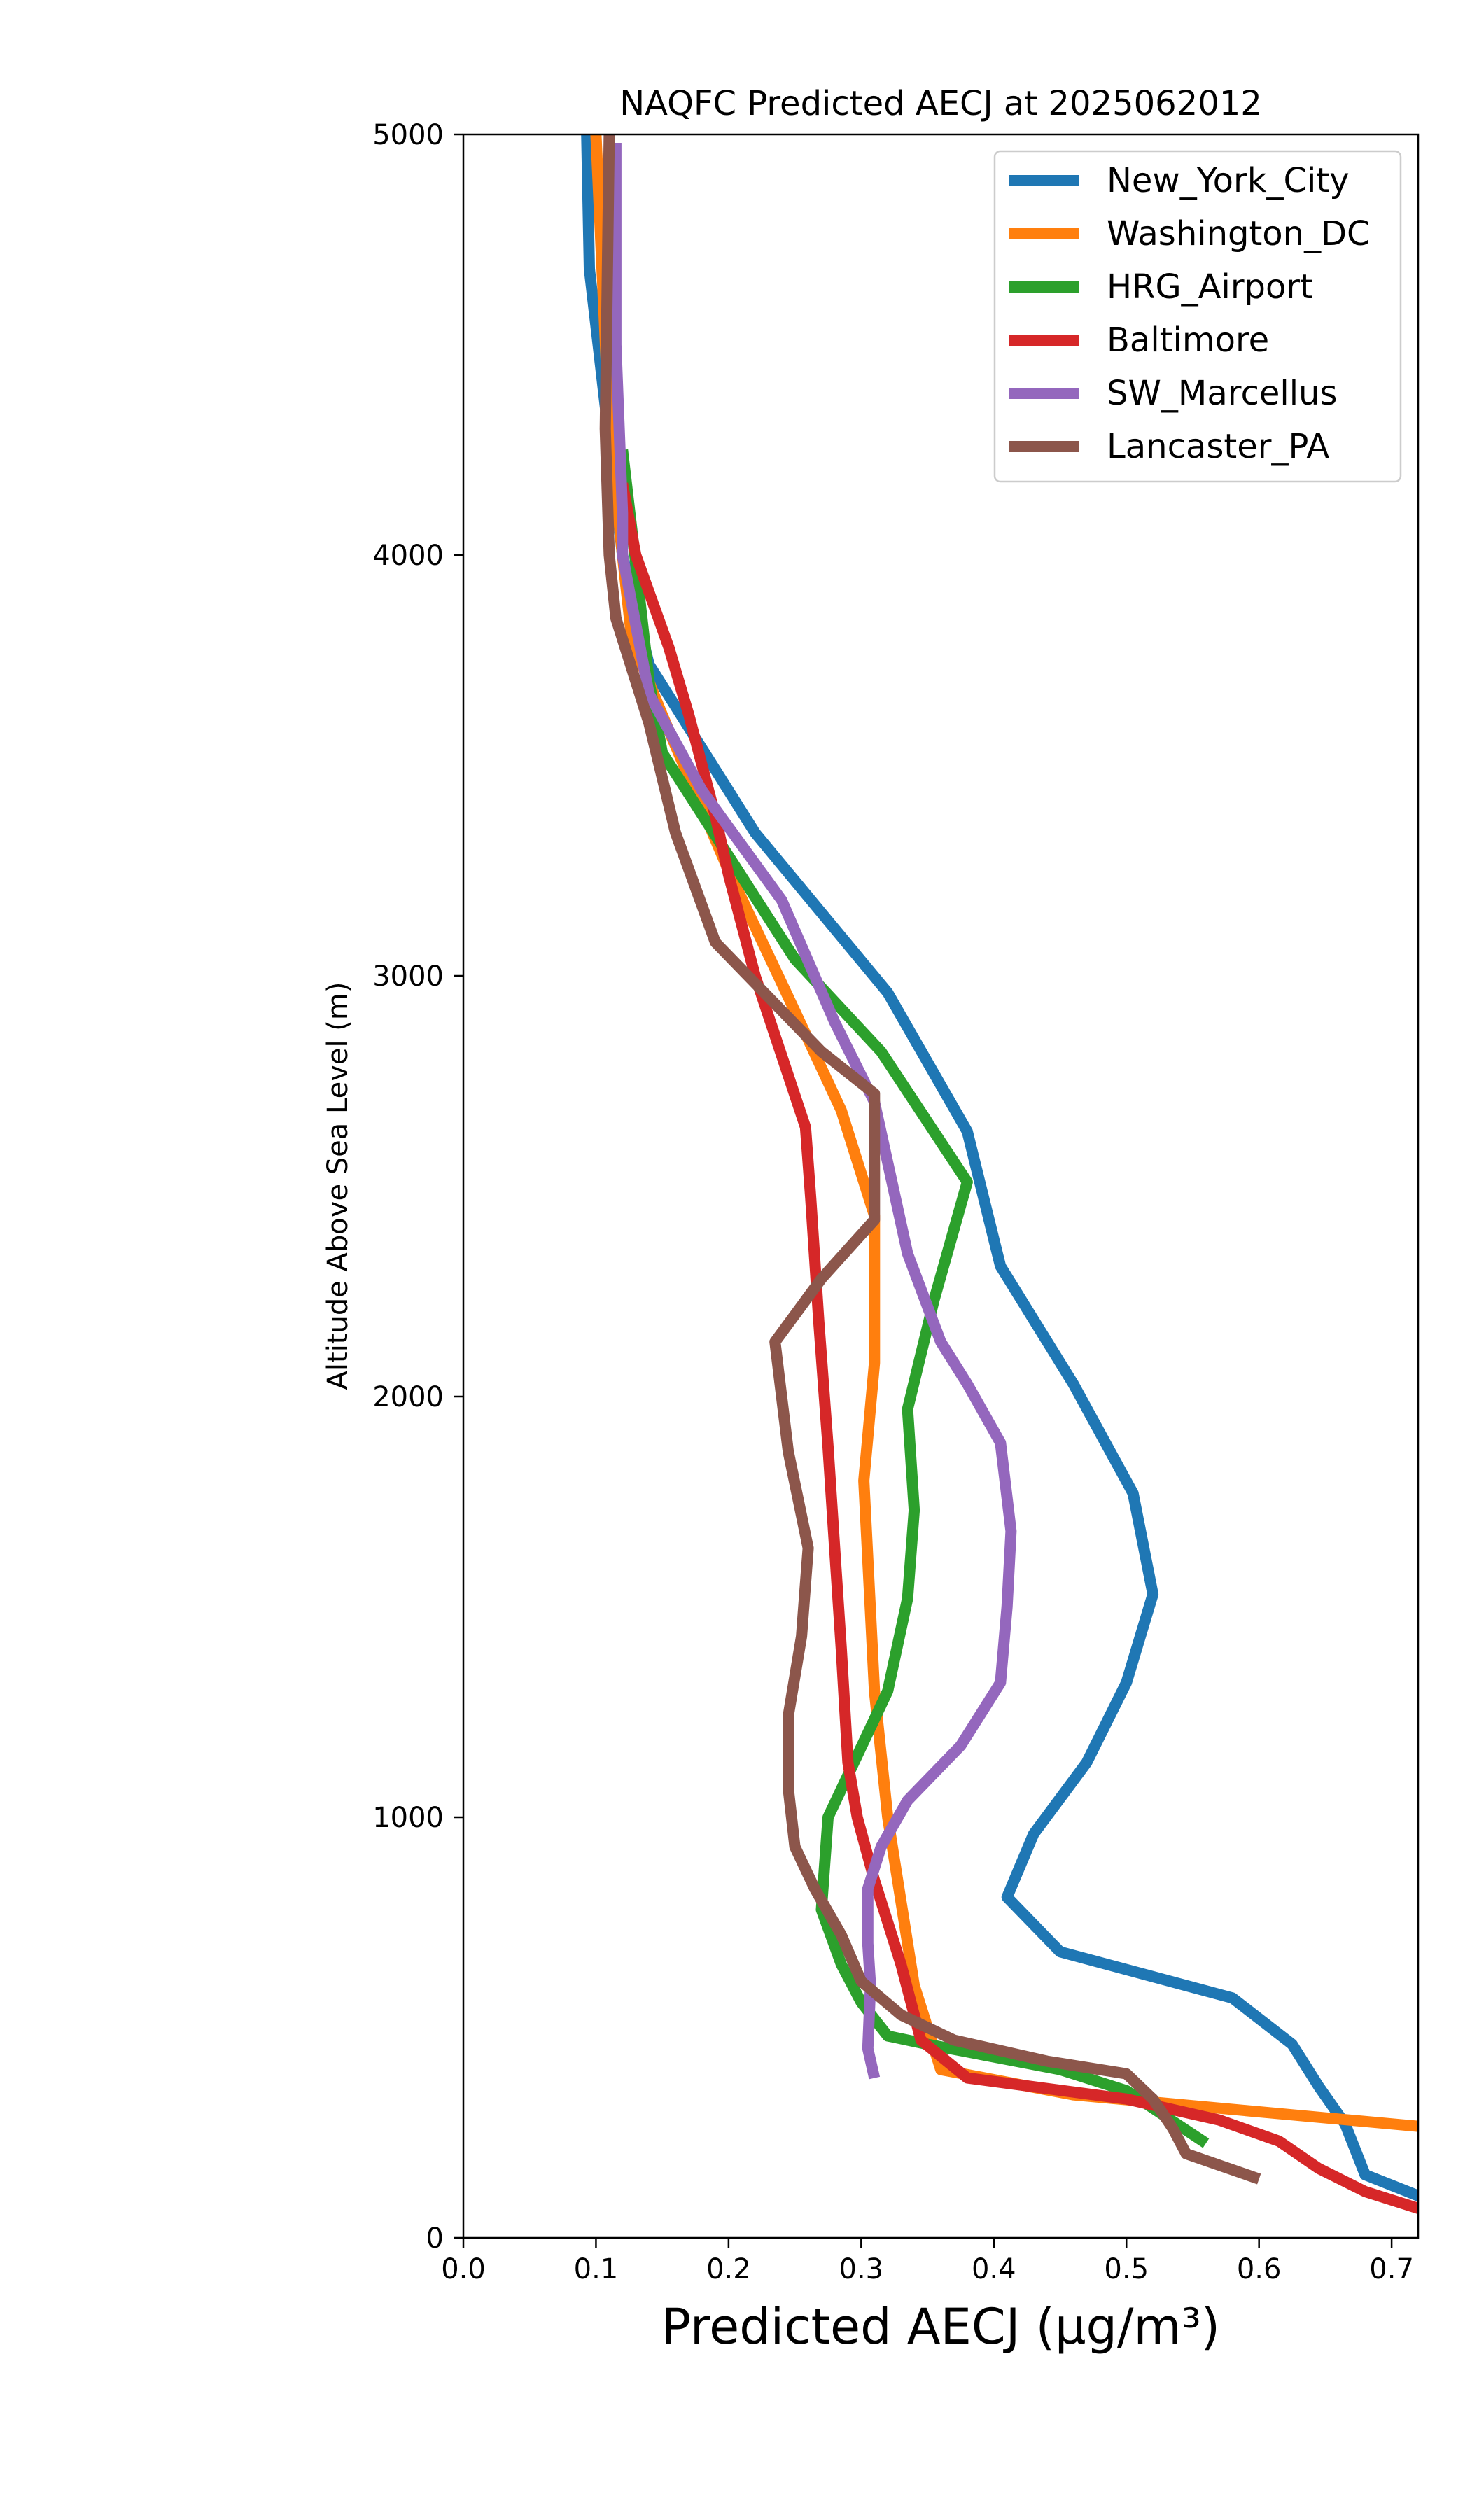 This screenshot has height=2520, width=1470. I want to click on y-axis-label: Altitude Above Sea Level (m), so click(338, 1186).